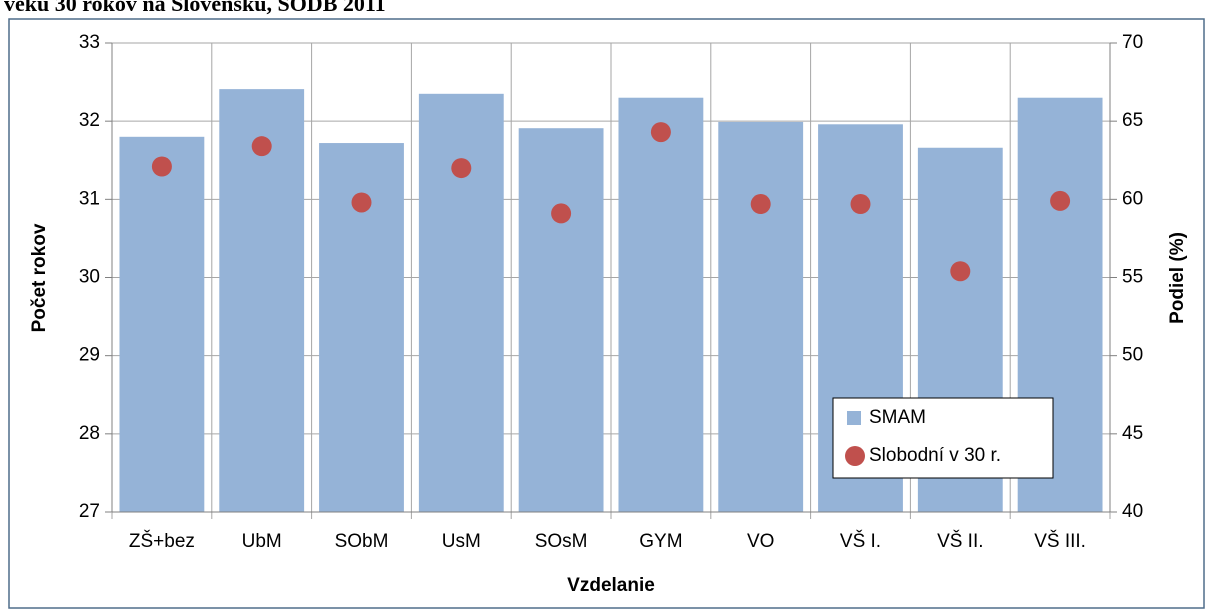 The width and height of the screenshot is (1206, 610). What do you see at coordinates (611, 585) in the screenshot?
I see `x-axis-title: Vzdelanie` at bounding box center [611, 585].